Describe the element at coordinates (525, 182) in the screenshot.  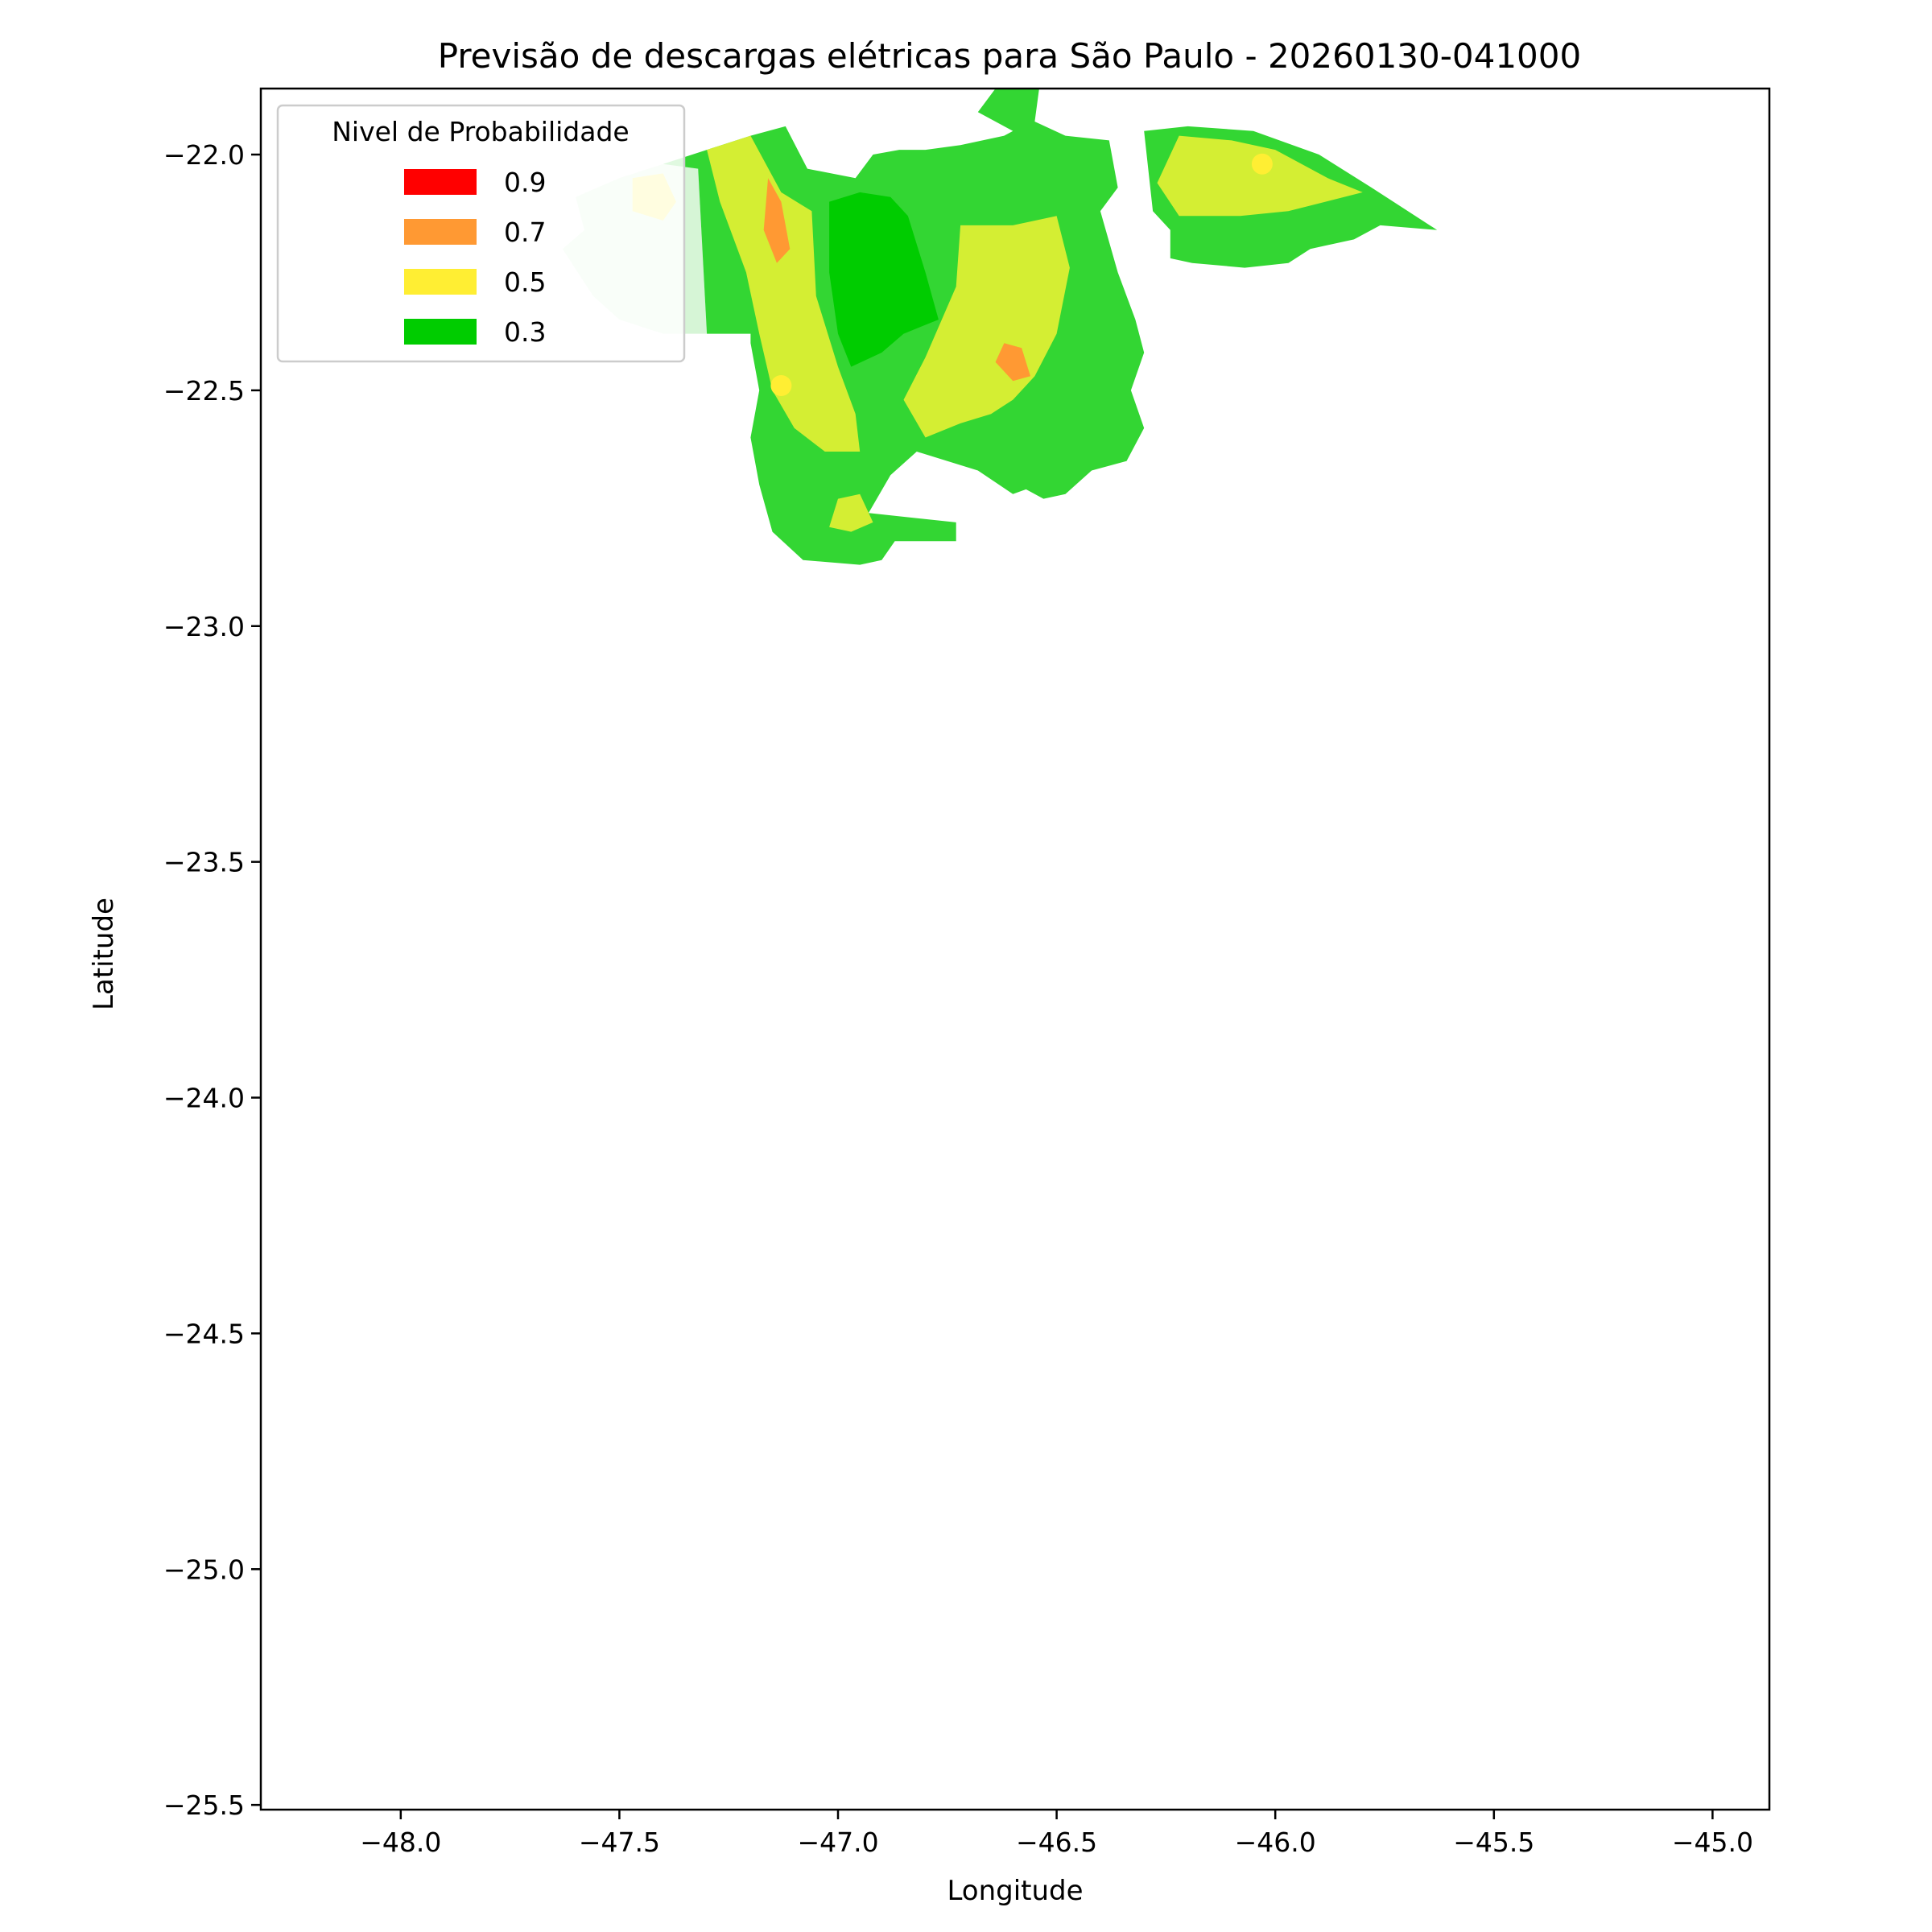
I see `legend-label-0: 0.9` at that location.